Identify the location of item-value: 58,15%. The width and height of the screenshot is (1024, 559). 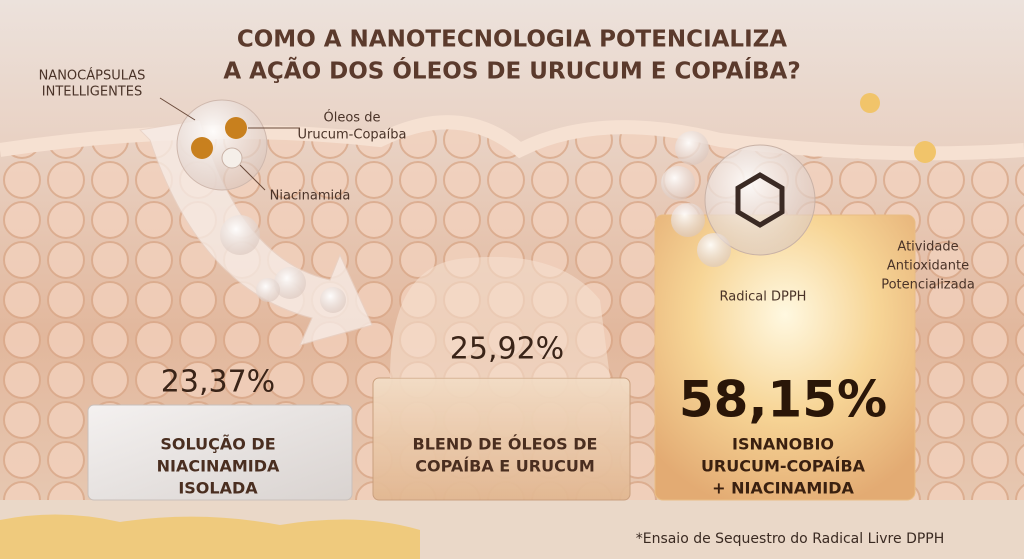
(783, 400).